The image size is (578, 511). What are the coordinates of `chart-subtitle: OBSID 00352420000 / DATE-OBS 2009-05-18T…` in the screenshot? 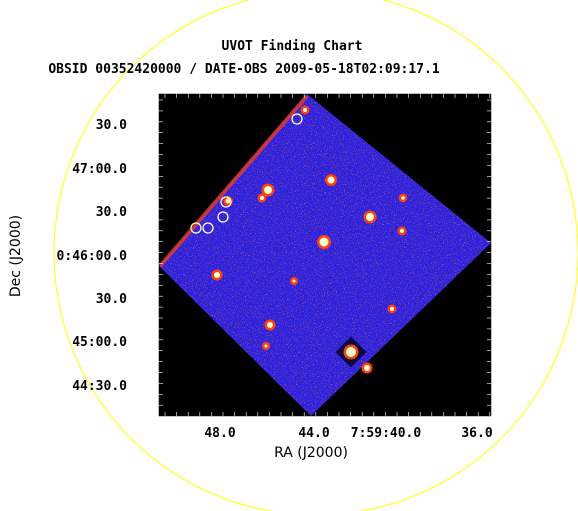 It's located at (244, 69).